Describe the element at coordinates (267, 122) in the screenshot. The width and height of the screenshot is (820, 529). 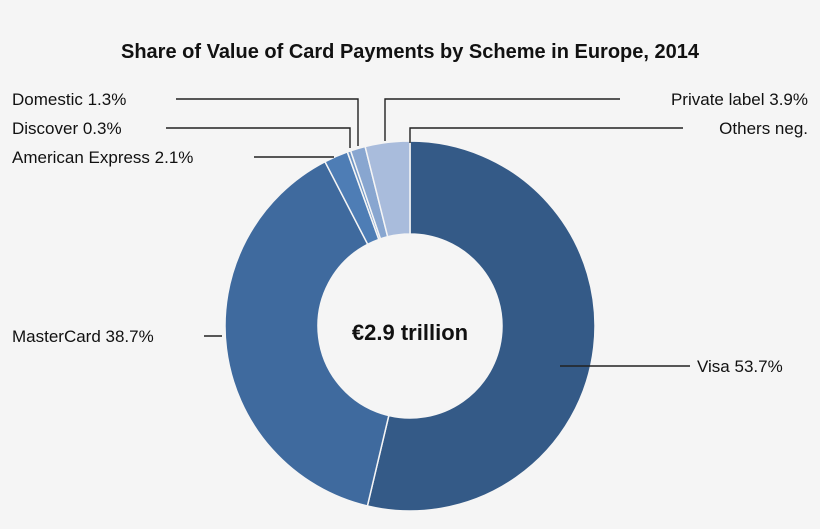
I see `leader-line-domestic` at that location.